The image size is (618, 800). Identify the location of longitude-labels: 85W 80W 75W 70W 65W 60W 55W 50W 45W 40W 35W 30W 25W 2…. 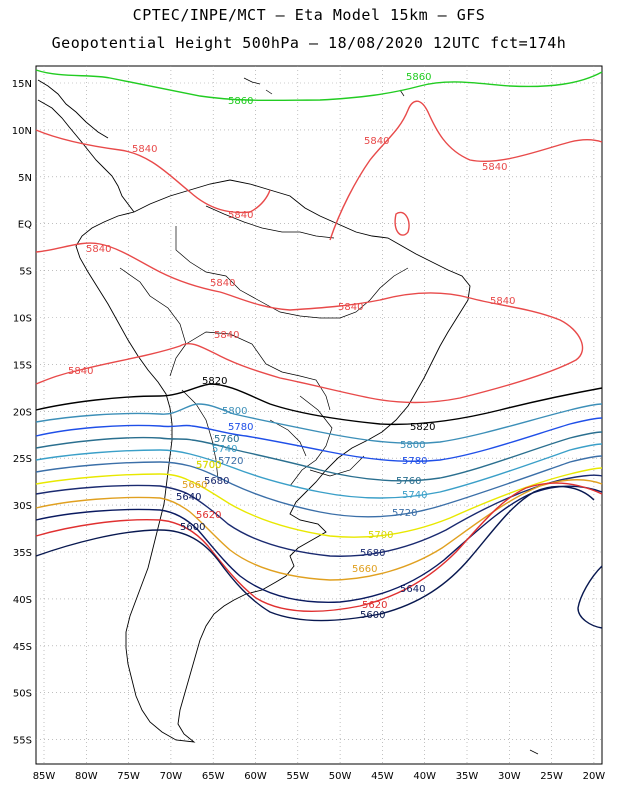
(319, 776).